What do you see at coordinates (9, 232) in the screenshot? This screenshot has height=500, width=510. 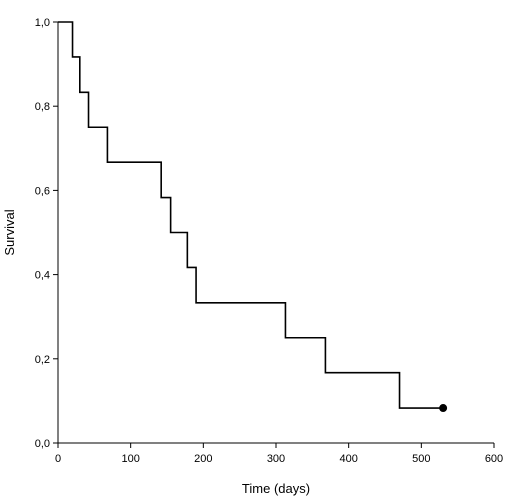 I see `y-axis-label: Survival` at bounding box center [9, 232].